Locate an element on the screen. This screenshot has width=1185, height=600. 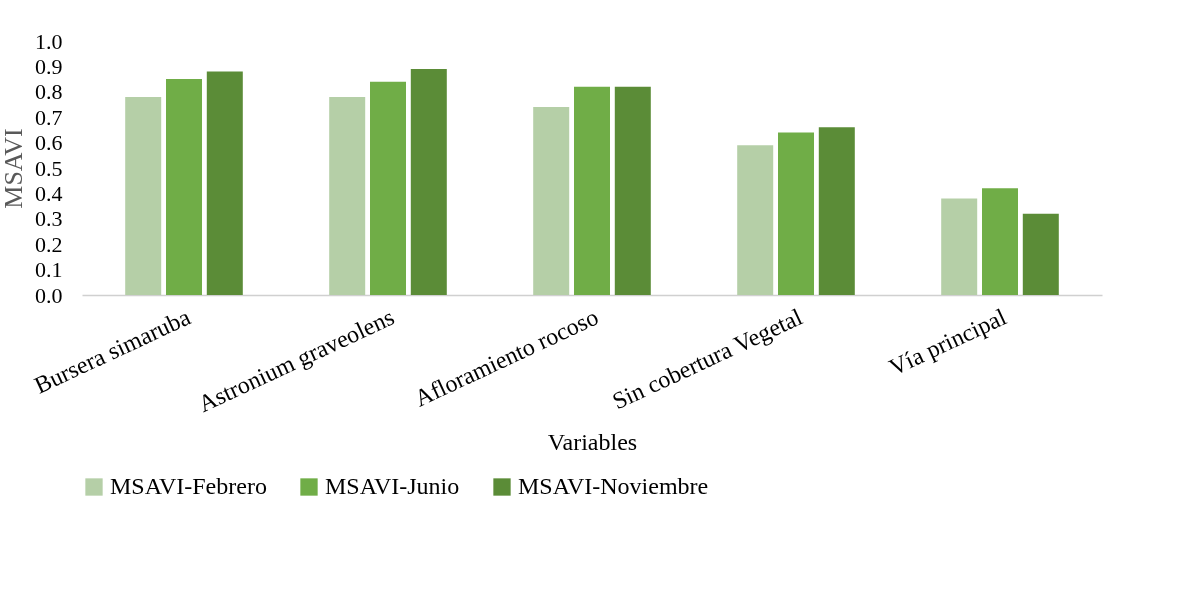
y-tick-label: 0.6 is located at coordinates (49, 143).